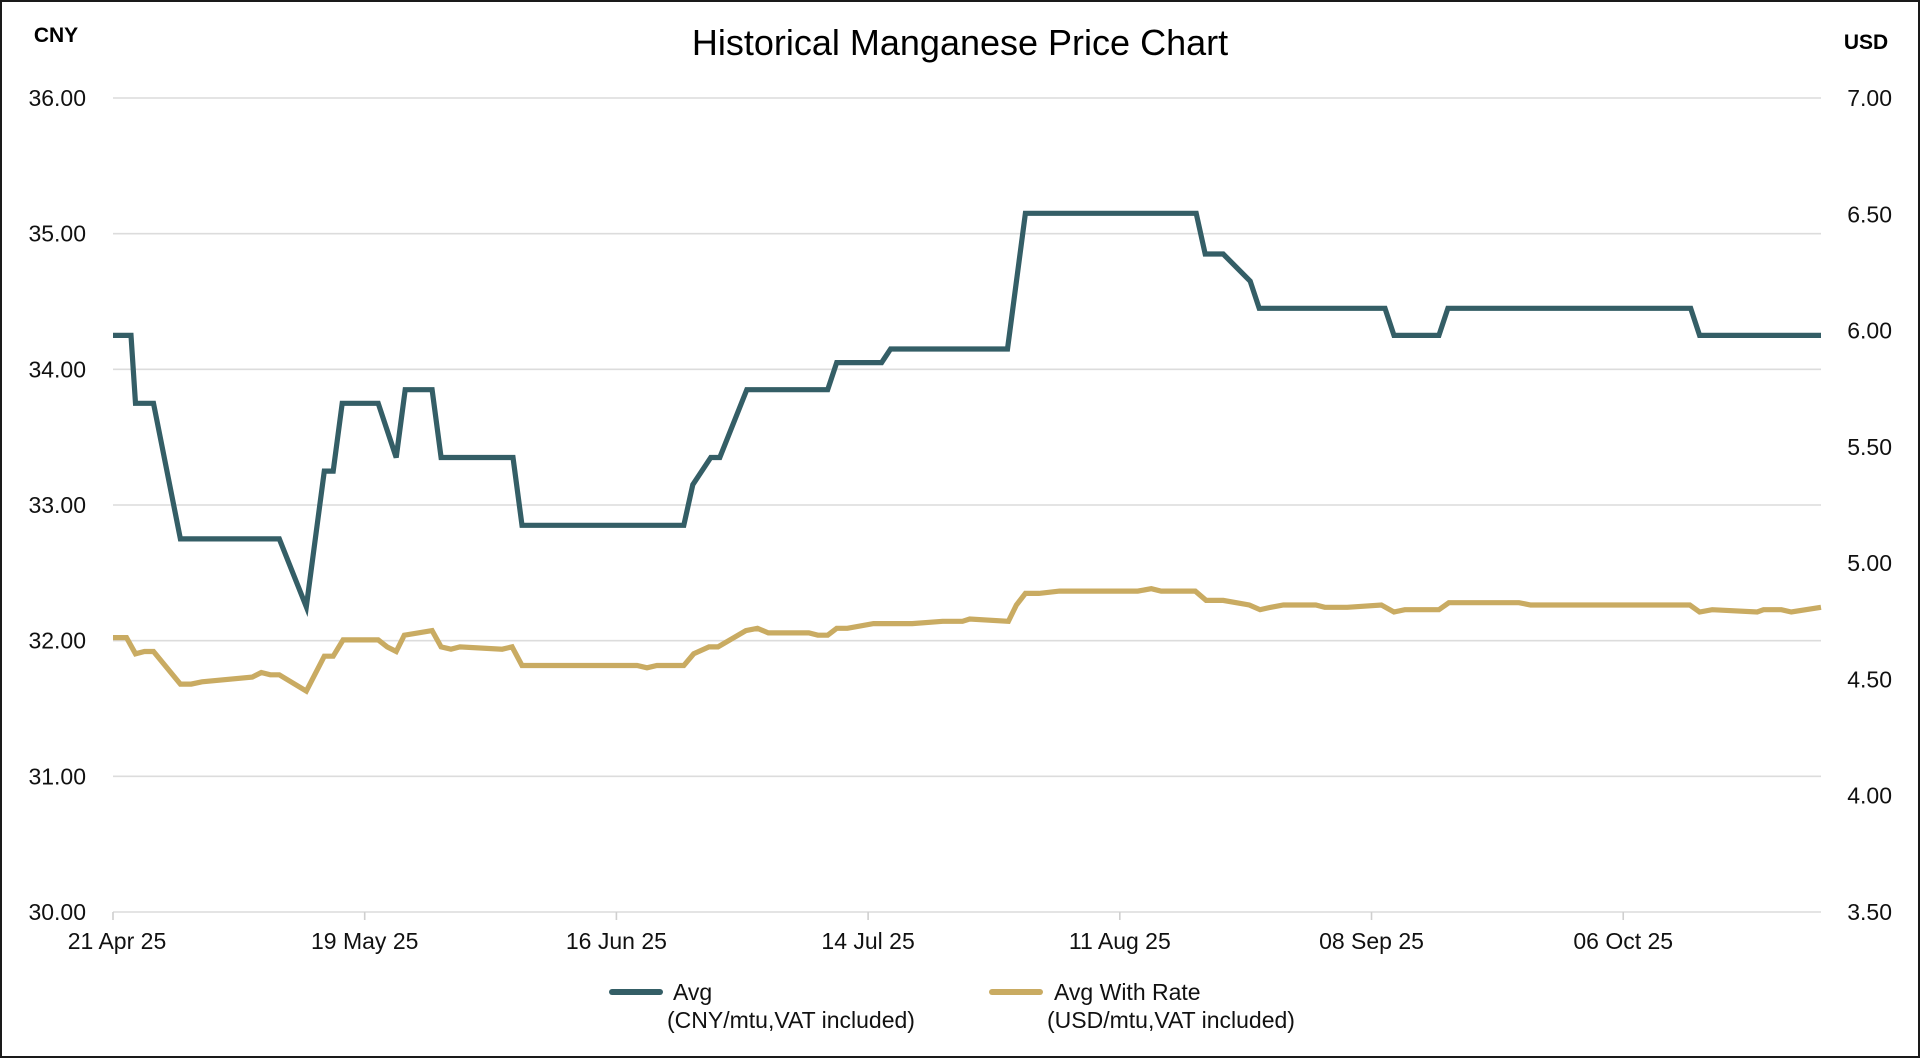 The width and height of the screenshot is (1920, 1058). What do you see at coordinates (56, 35) in the screenshot?
I see `left-axis-unit: CNY` at bounding box center [56, 35].